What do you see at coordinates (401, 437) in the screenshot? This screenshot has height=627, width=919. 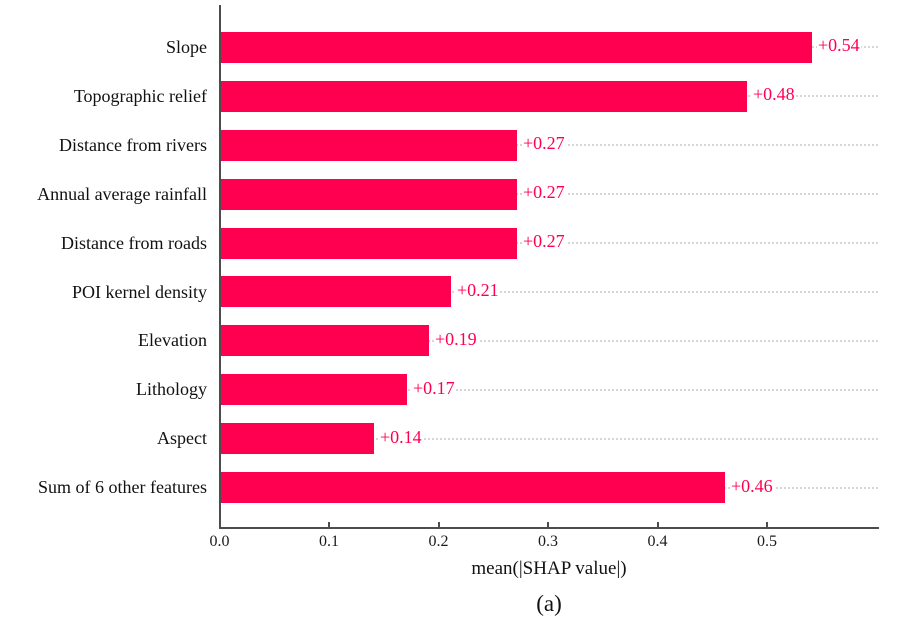 I see `bar-value-label: +0.14` at bounding box center [401, 437].